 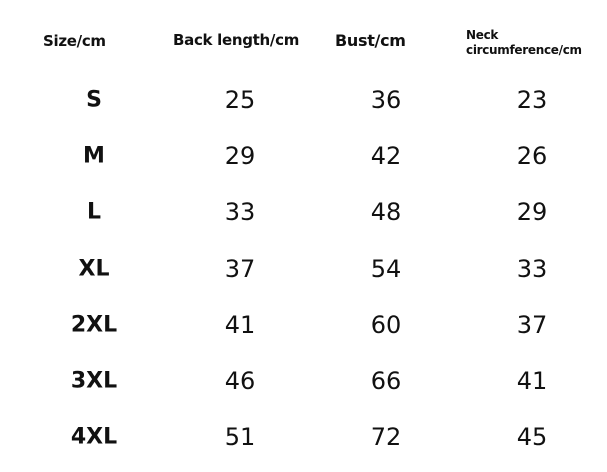 I want to click on measurement-cell: 45, so click(x=532, y=437).